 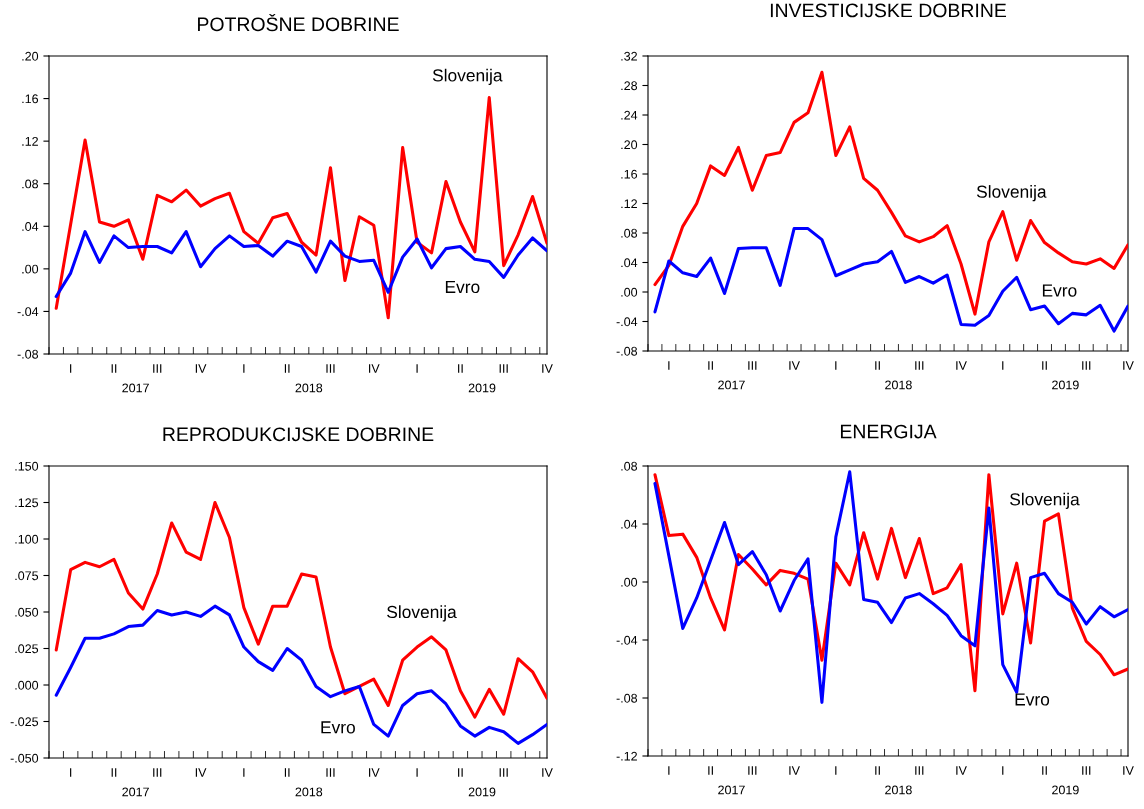 What do you see at coordinates (24, 758) in the screenshot?
I see `y-tick-label: -.050` at bounding box center [24, 758].